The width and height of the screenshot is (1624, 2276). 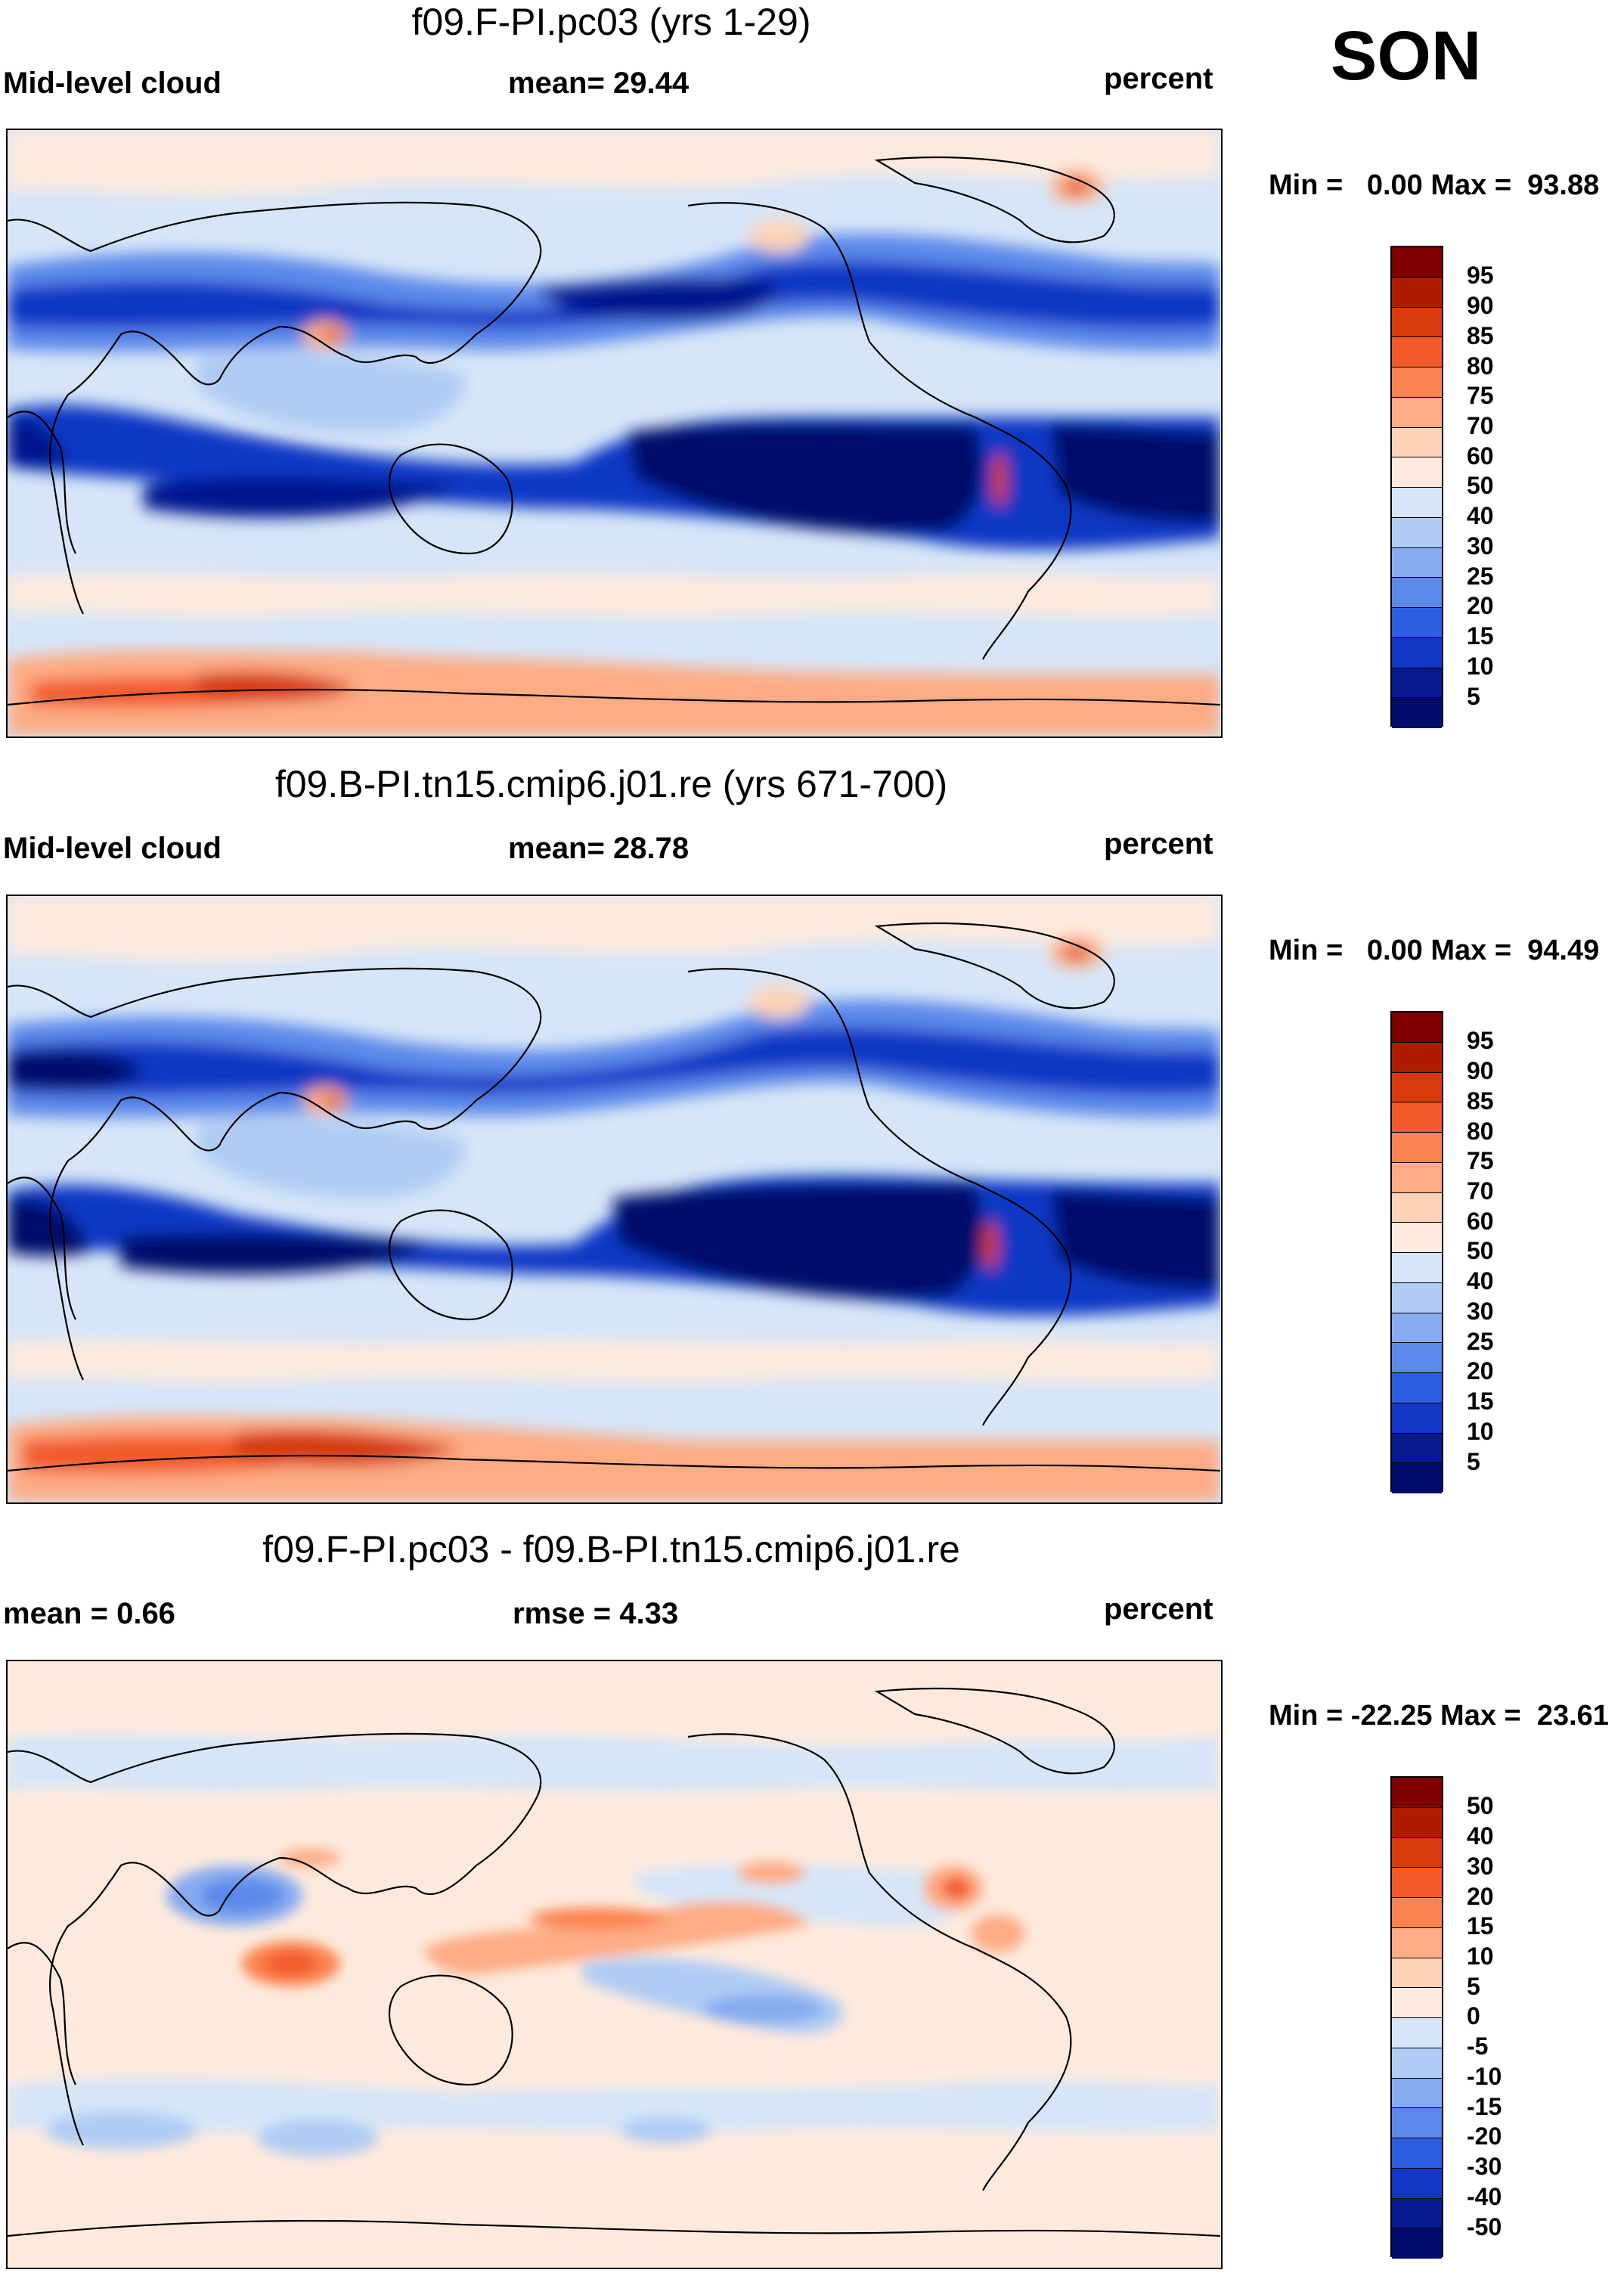 I want to click on colorbar-label: -5, so click(x=1478, y=2047).